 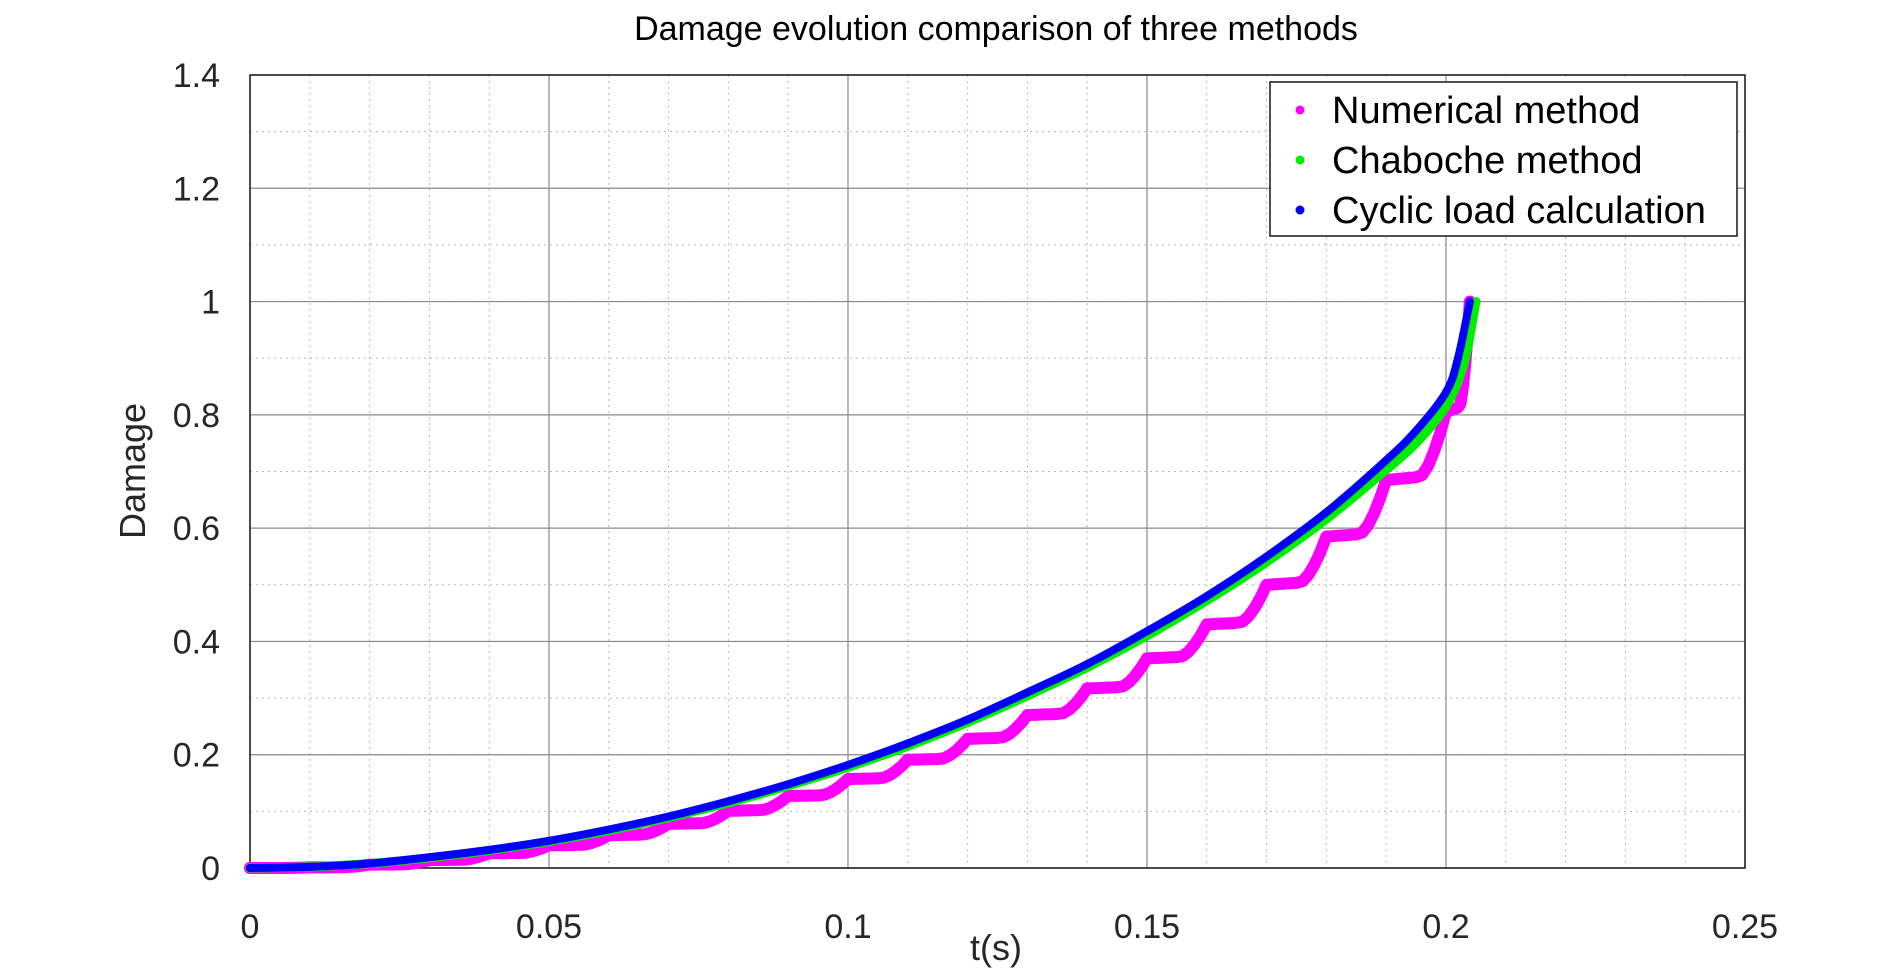 I want to click on legend-label-cyclic: Cyclic load calculation, so click(x=1519, y=211).